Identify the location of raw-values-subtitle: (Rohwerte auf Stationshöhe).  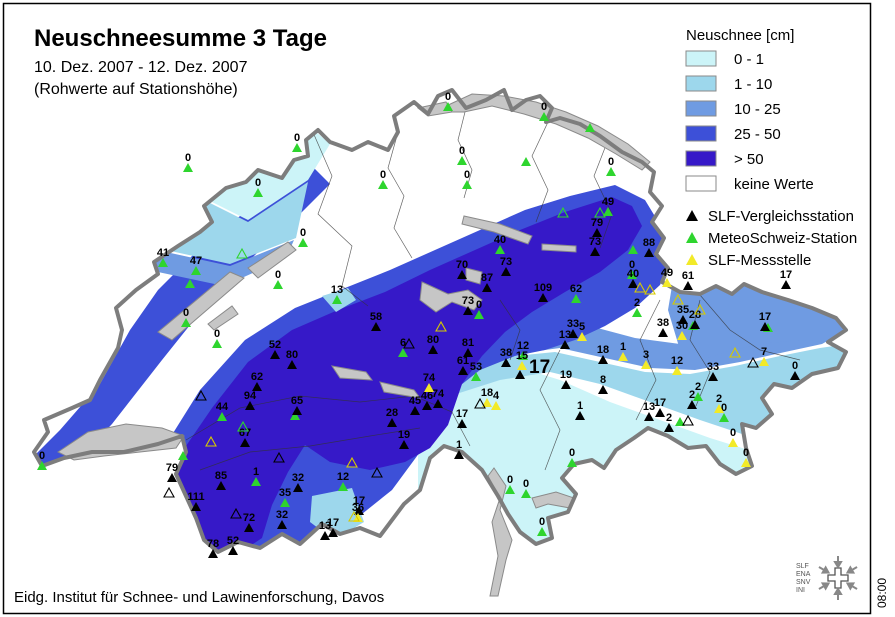
(136, 89).